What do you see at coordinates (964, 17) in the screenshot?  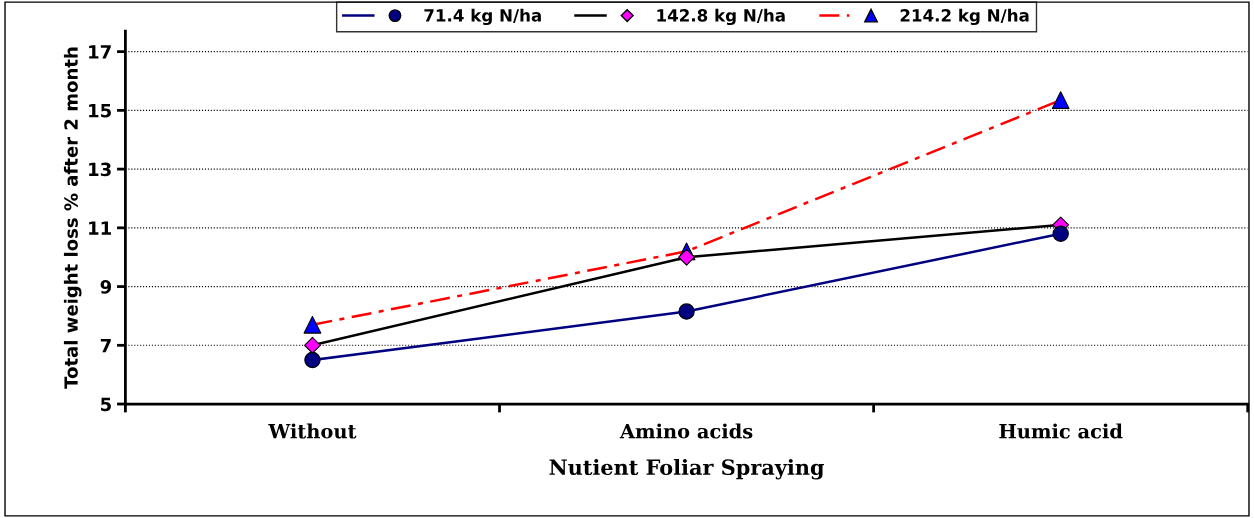 I see `legend-label: 214.2 kg N/ha` at bounding box center [964, 17].